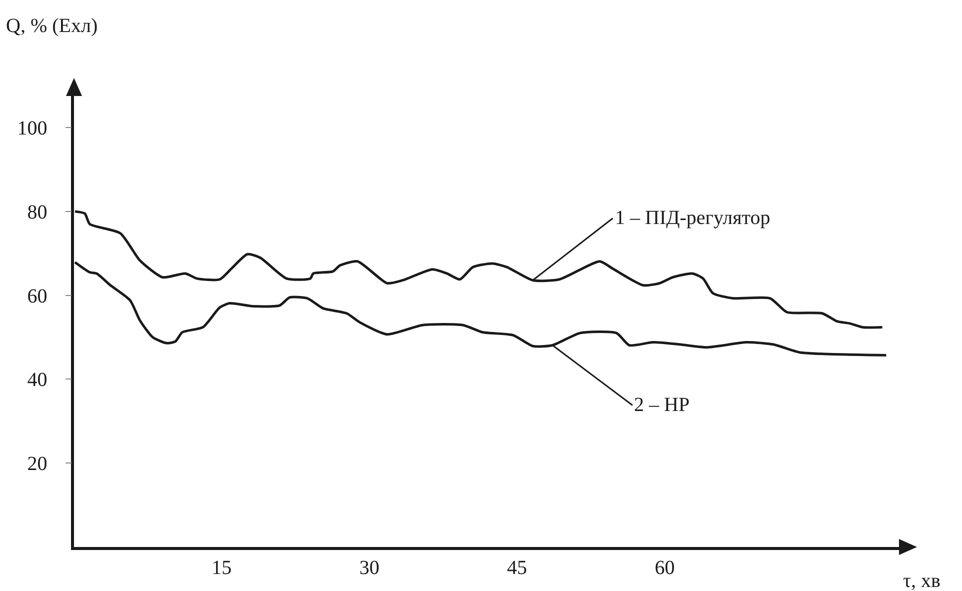 The image size is (962, 591). What do you see at coordinates (921, 580) in the screenshot?
I see `x-axis-title: τ, хв` at bounding box center [921, 580].